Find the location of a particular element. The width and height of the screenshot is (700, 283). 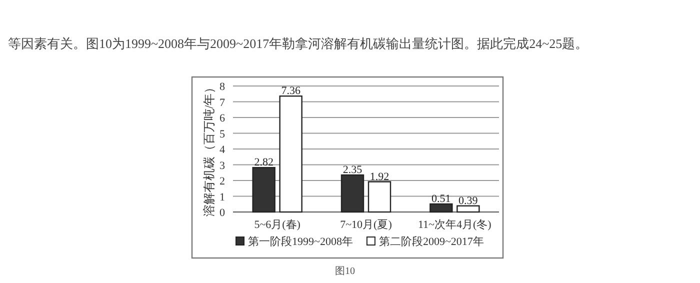

data-label: 2.35 is located at coordinates (352, 170).